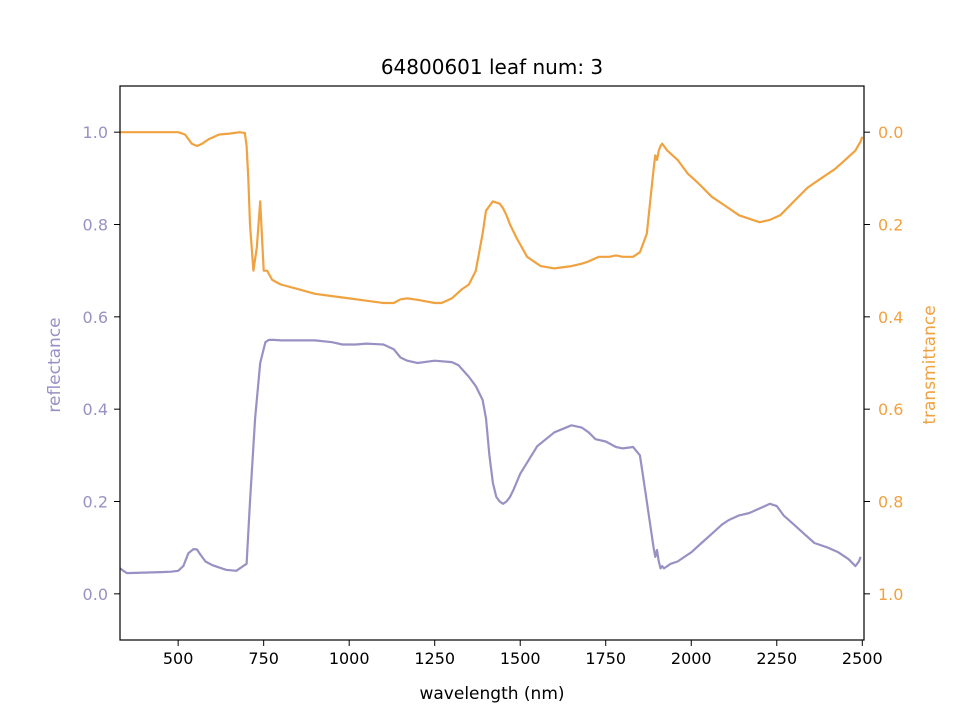  What do you see at coordinates (862, 658) in the screenshot?
I see `x-tick-label: 2500` at bounding box center [862, 658].